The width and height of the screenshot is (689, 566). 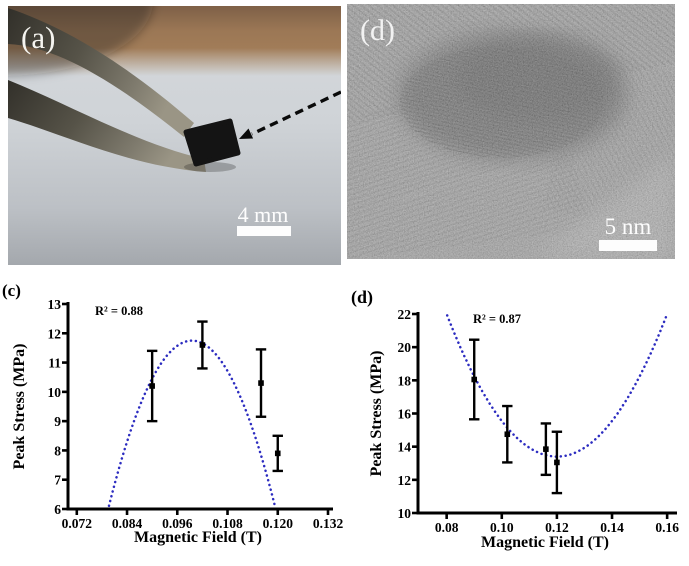 What do you see at coordinates (263, 214) in the screenshot?
I see `photo-scalebar-label: 4 mm` at bounding box center [263, 214].